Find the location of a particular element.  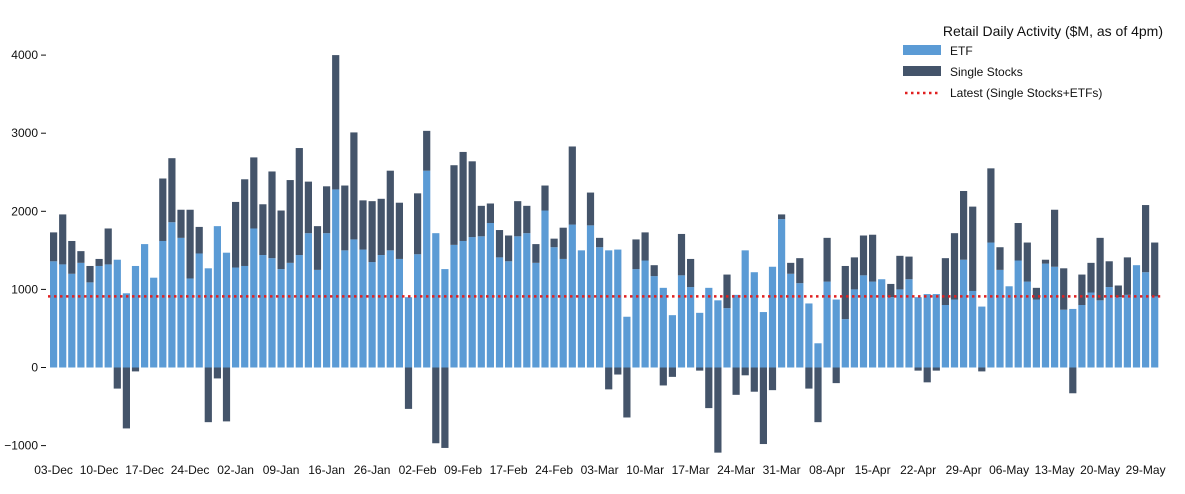

x-tick-label: 31-Mar is located at coordinates (782, 470).